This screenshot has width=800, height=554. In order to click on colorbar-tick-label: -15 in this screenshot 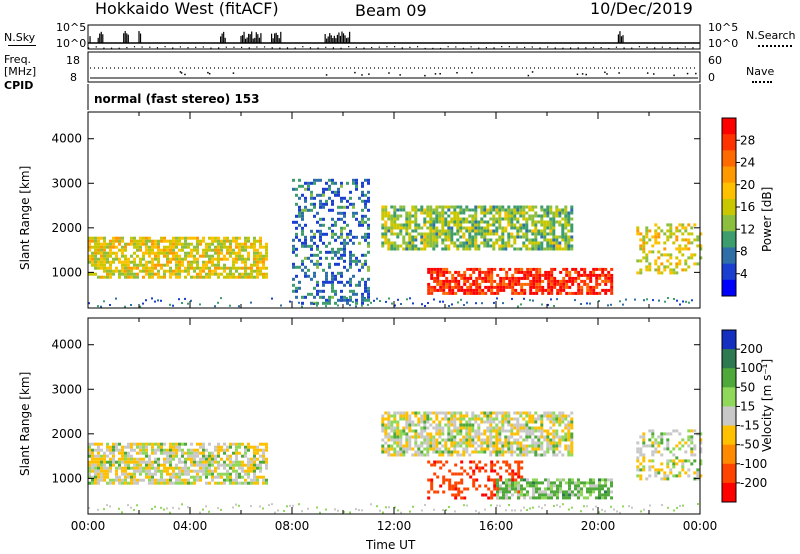, I will do `click(750, 426)`.